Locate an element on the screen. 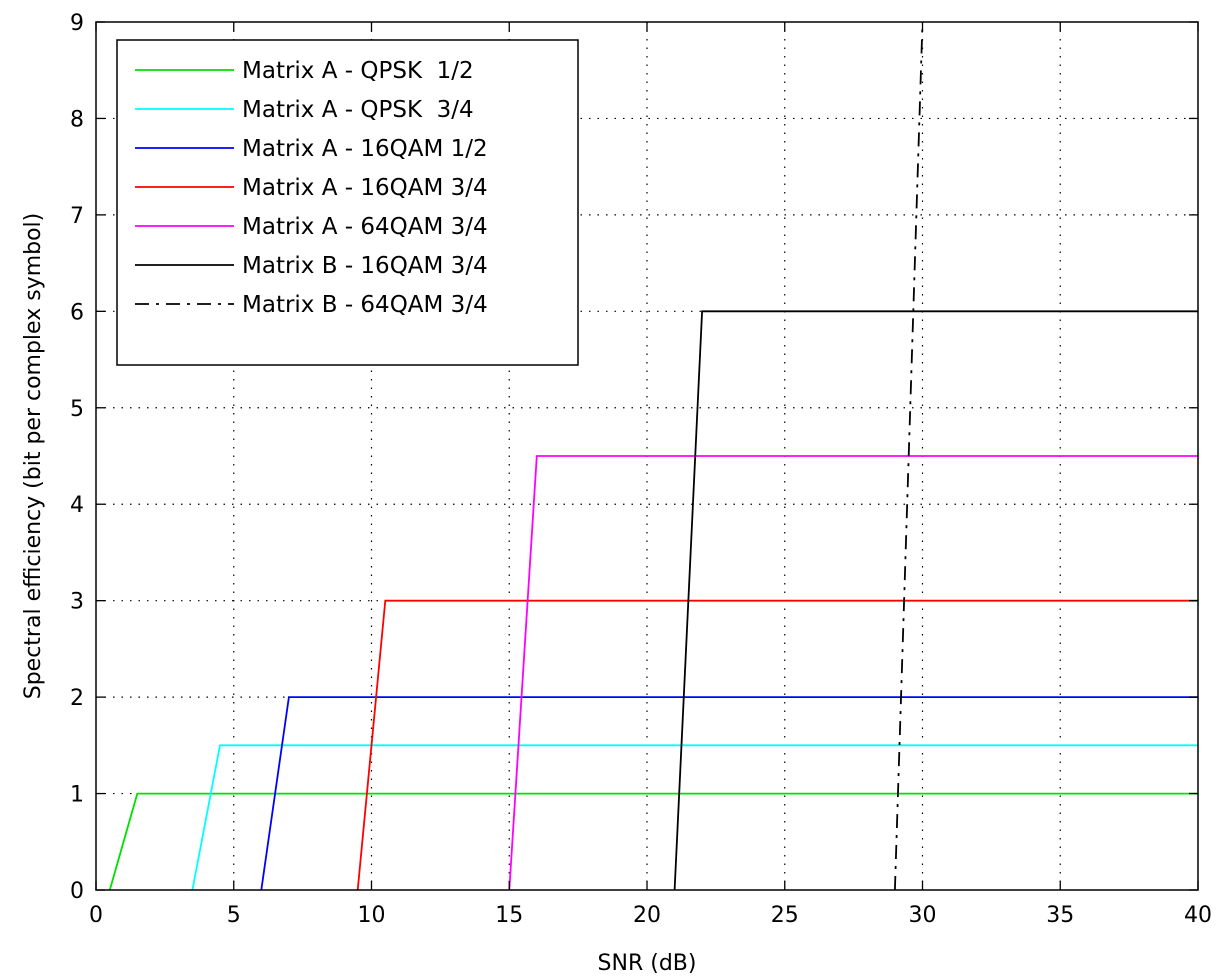 The image size is (1218, 978). legend-entry-0: Matrix A - QPSK 1/2 is located at coordinates (358, 71).